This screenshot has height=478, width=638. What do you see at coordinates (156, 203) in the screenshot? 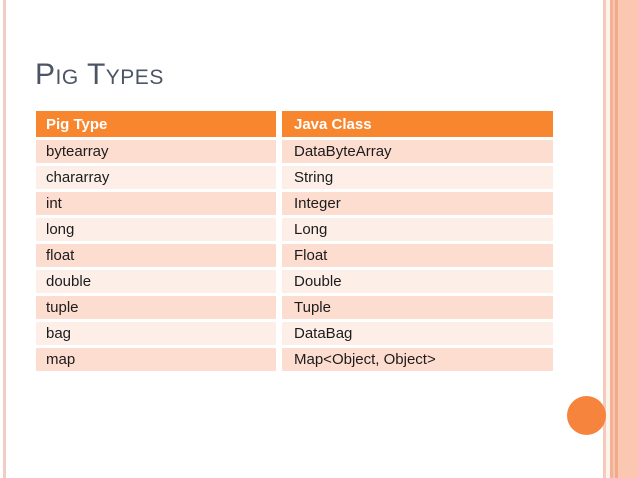
I see `cell-pig-type: int` at bounding box center [156, 203].